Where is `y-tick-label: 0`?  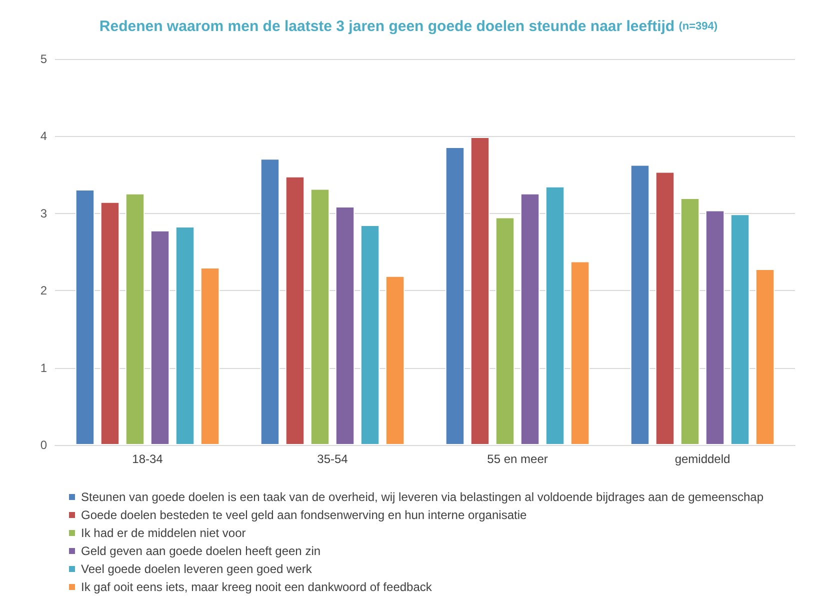 y-tick-label: 0 is located at coordinates (44, 445).